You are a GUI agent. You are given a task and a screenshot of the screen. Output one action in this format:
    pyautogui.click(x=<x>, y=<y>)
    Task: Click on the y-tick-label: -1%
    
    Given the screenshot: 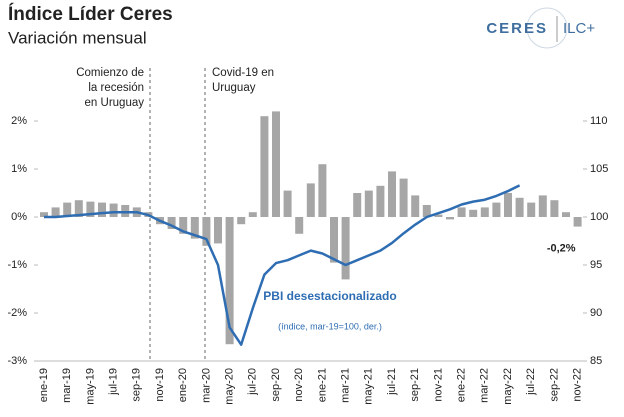 What is the action you would take?
    pyautogui.click(x=17, y=265)
    